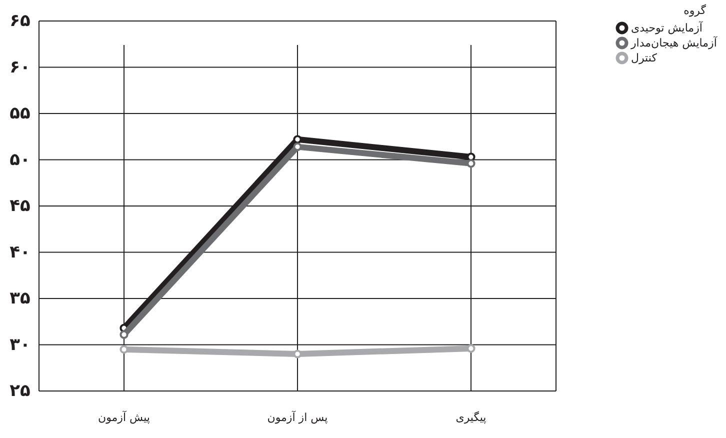  What do you see at coordinates (674, 43) in the screenshot?
I see `legend-label: آزمایش هیجان‌مدار` at bounding box center [674, 43].